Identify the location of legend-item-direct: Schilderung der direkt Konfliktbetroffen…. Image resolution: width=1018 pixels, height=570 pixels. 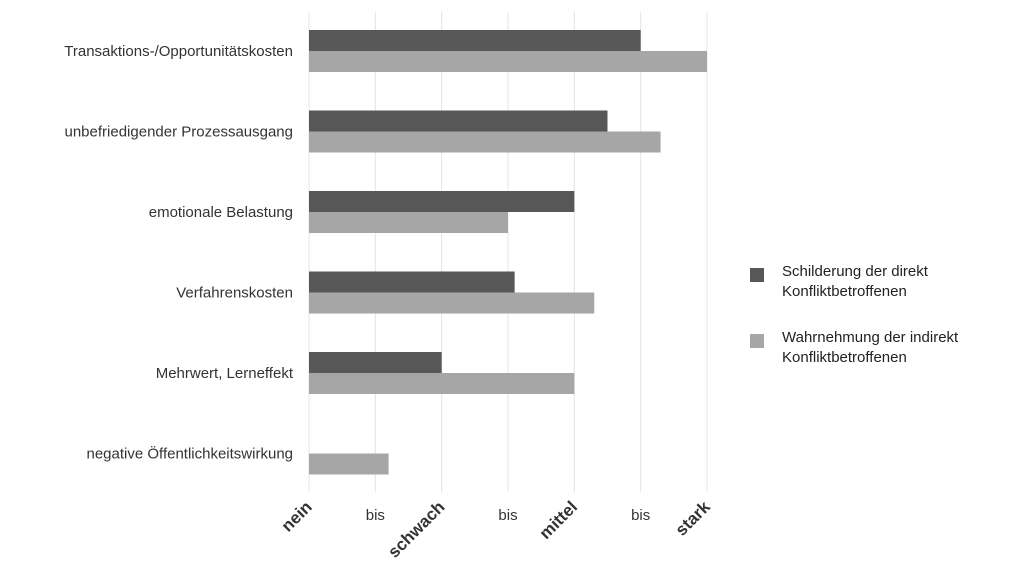
(854, 282).